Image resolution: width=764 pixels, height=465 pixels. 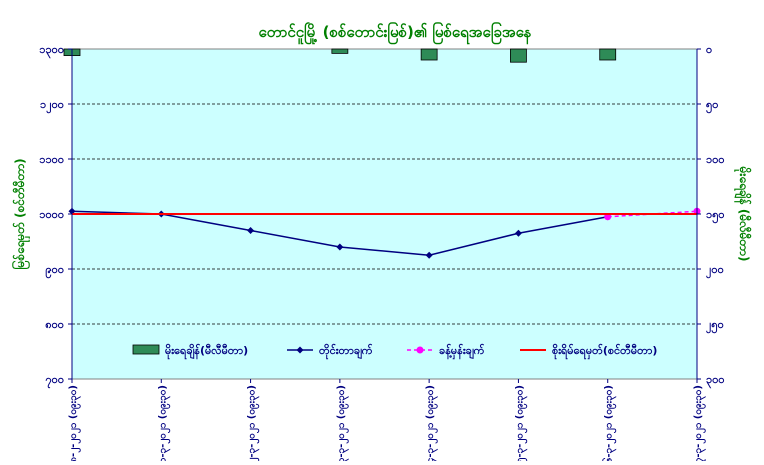 What do you see at coordinates (54, 381) in the screenshot?
I see `left-tick-label: ၇၀၀` at bounding box center [54, 381].